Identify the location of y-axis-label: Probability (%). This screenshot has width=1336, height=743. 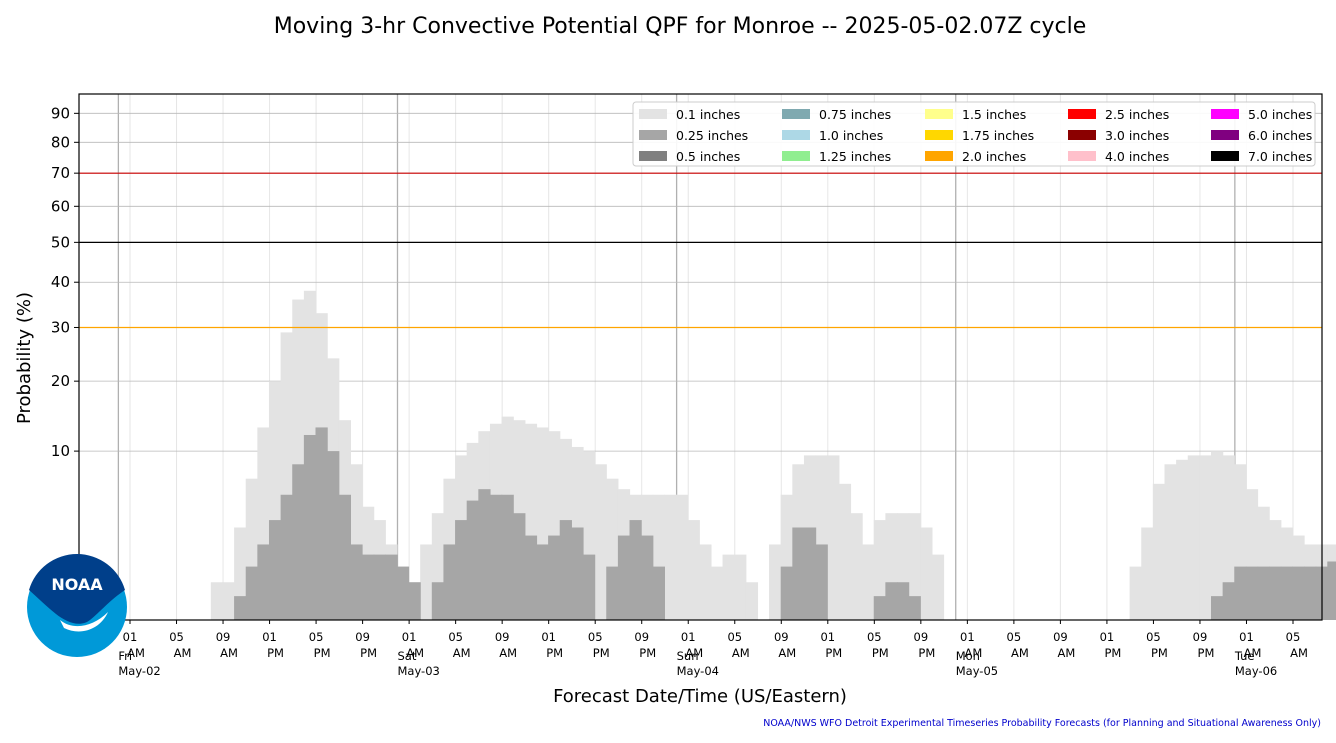
(24, 358).